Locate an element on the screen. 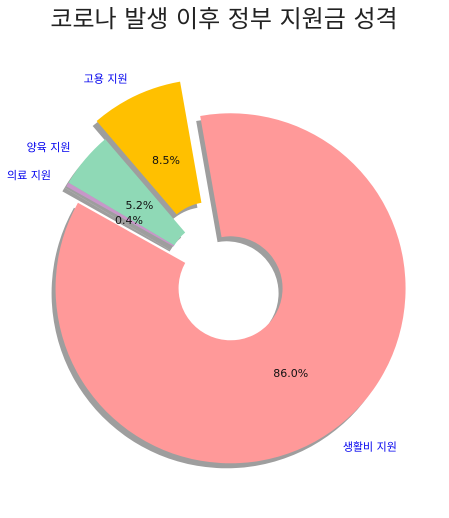 The height and width of the screenshot is (518, 449). category-label-0: 생활비 지원 is located at coordinates (370, 447).